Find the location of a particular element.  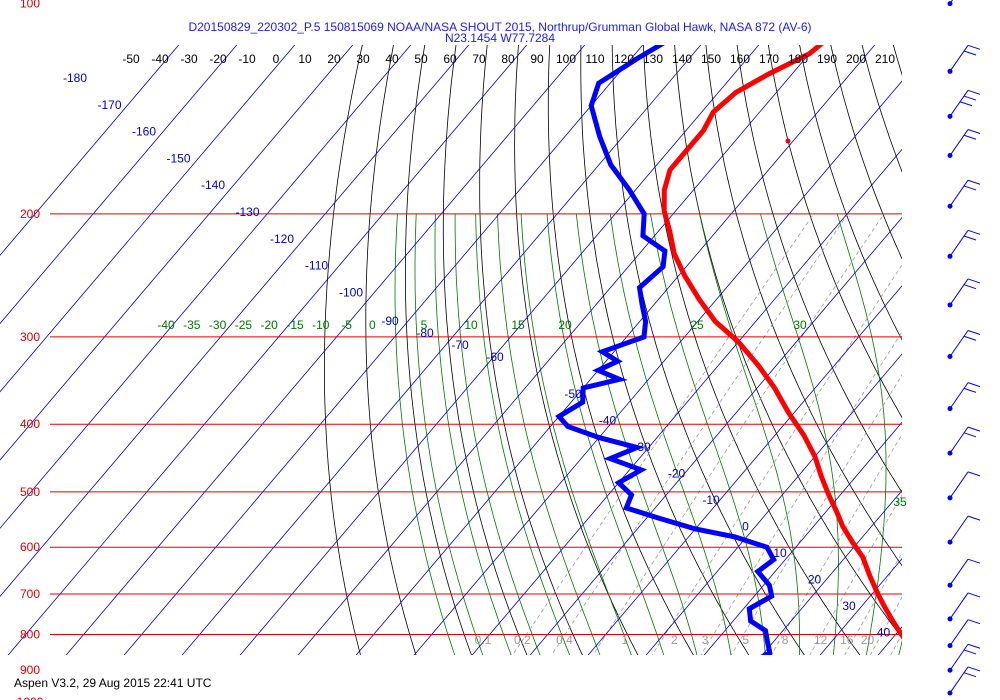

theta-label: 180 is located at coordinates (798, 59).